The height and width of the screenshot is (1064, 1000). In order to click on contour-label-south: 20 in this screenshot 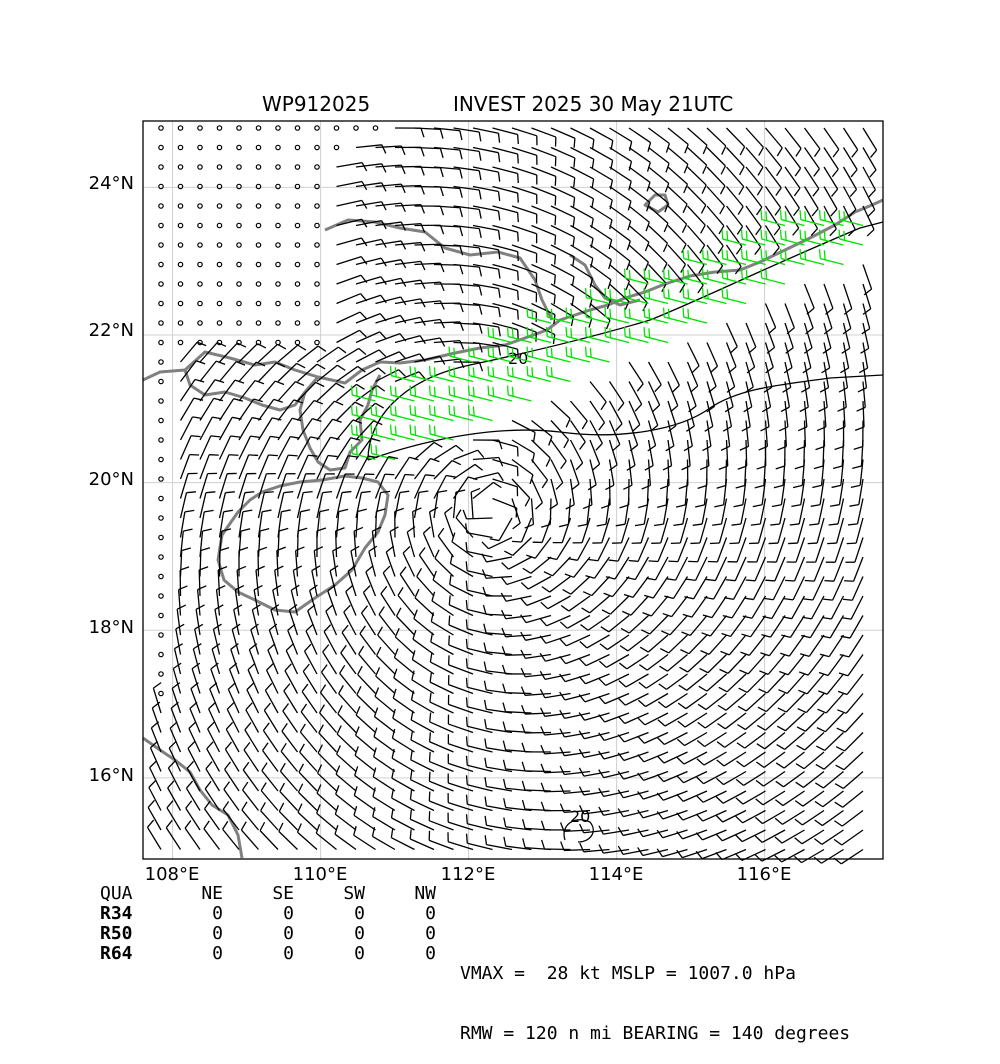, I will do `click(580, 816)`.